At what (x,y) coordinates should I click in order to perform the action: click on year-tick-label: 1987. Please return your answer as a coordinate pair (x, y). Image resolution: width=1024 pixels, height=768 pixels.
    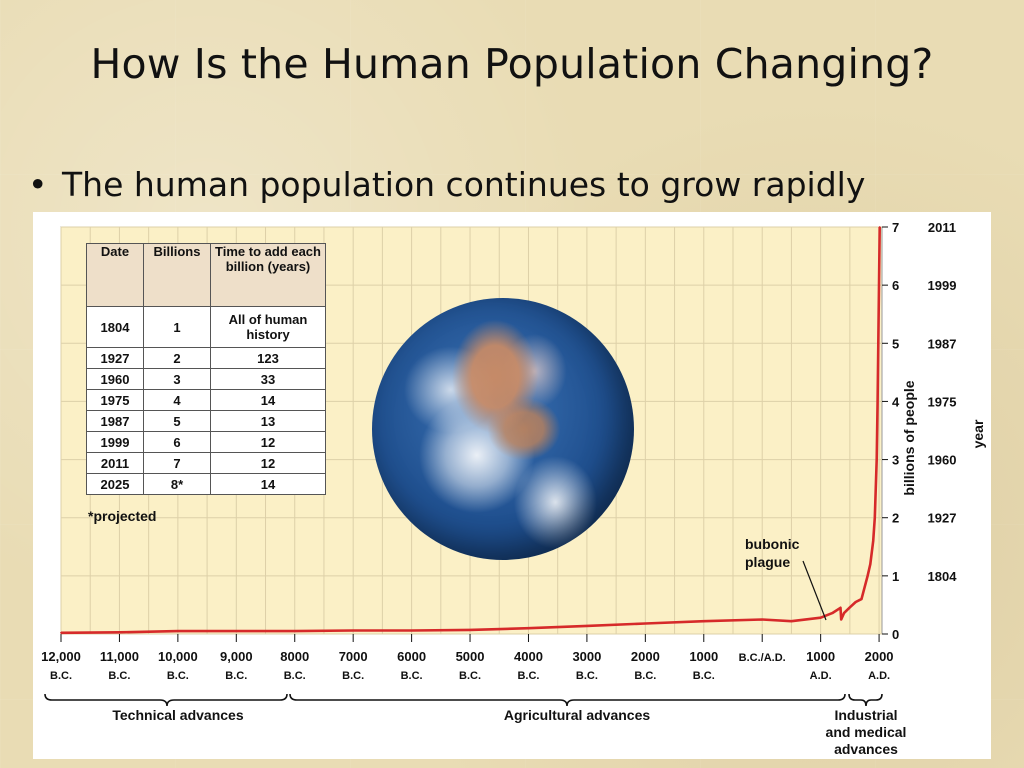
    Looking at the image, I should click on (942, 343).